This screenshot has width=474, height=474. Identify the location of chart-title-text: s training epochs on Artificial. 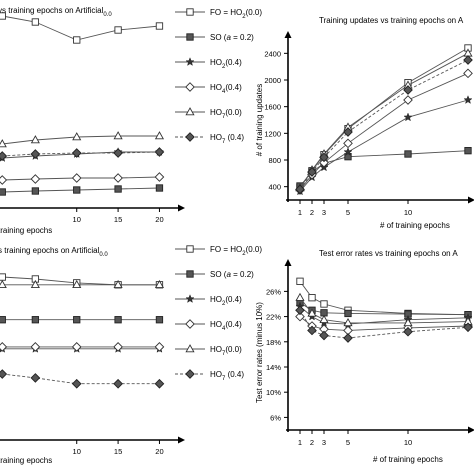
(50, 250).